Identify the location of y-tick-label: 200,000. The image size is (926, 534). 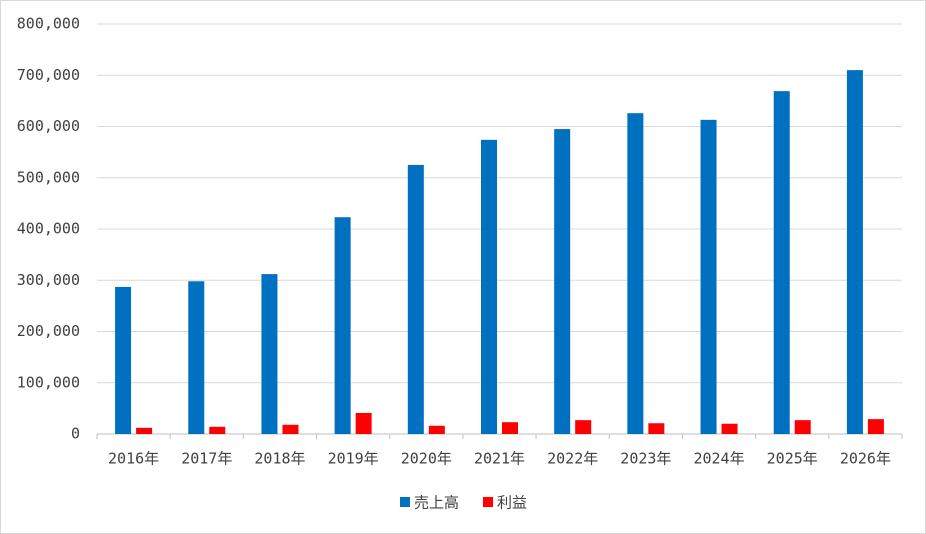
(48, 331).